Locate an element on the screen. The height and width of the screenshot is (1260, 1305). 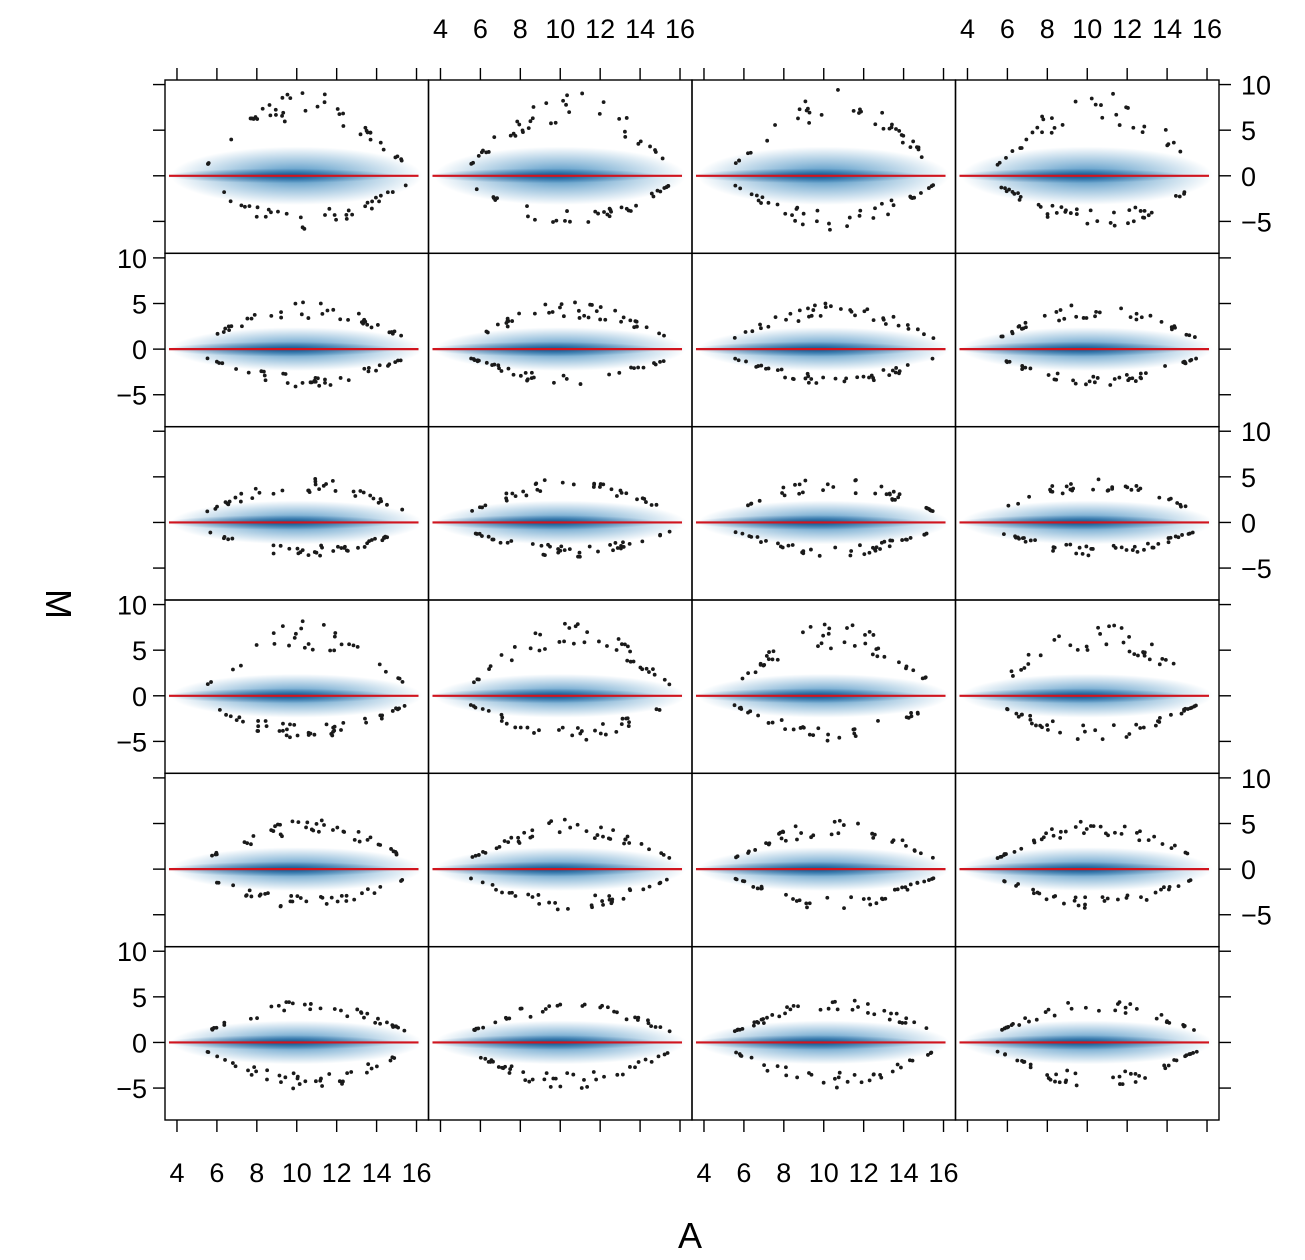
y-tick-label-left: 10 is located at coordinates (132, 259).